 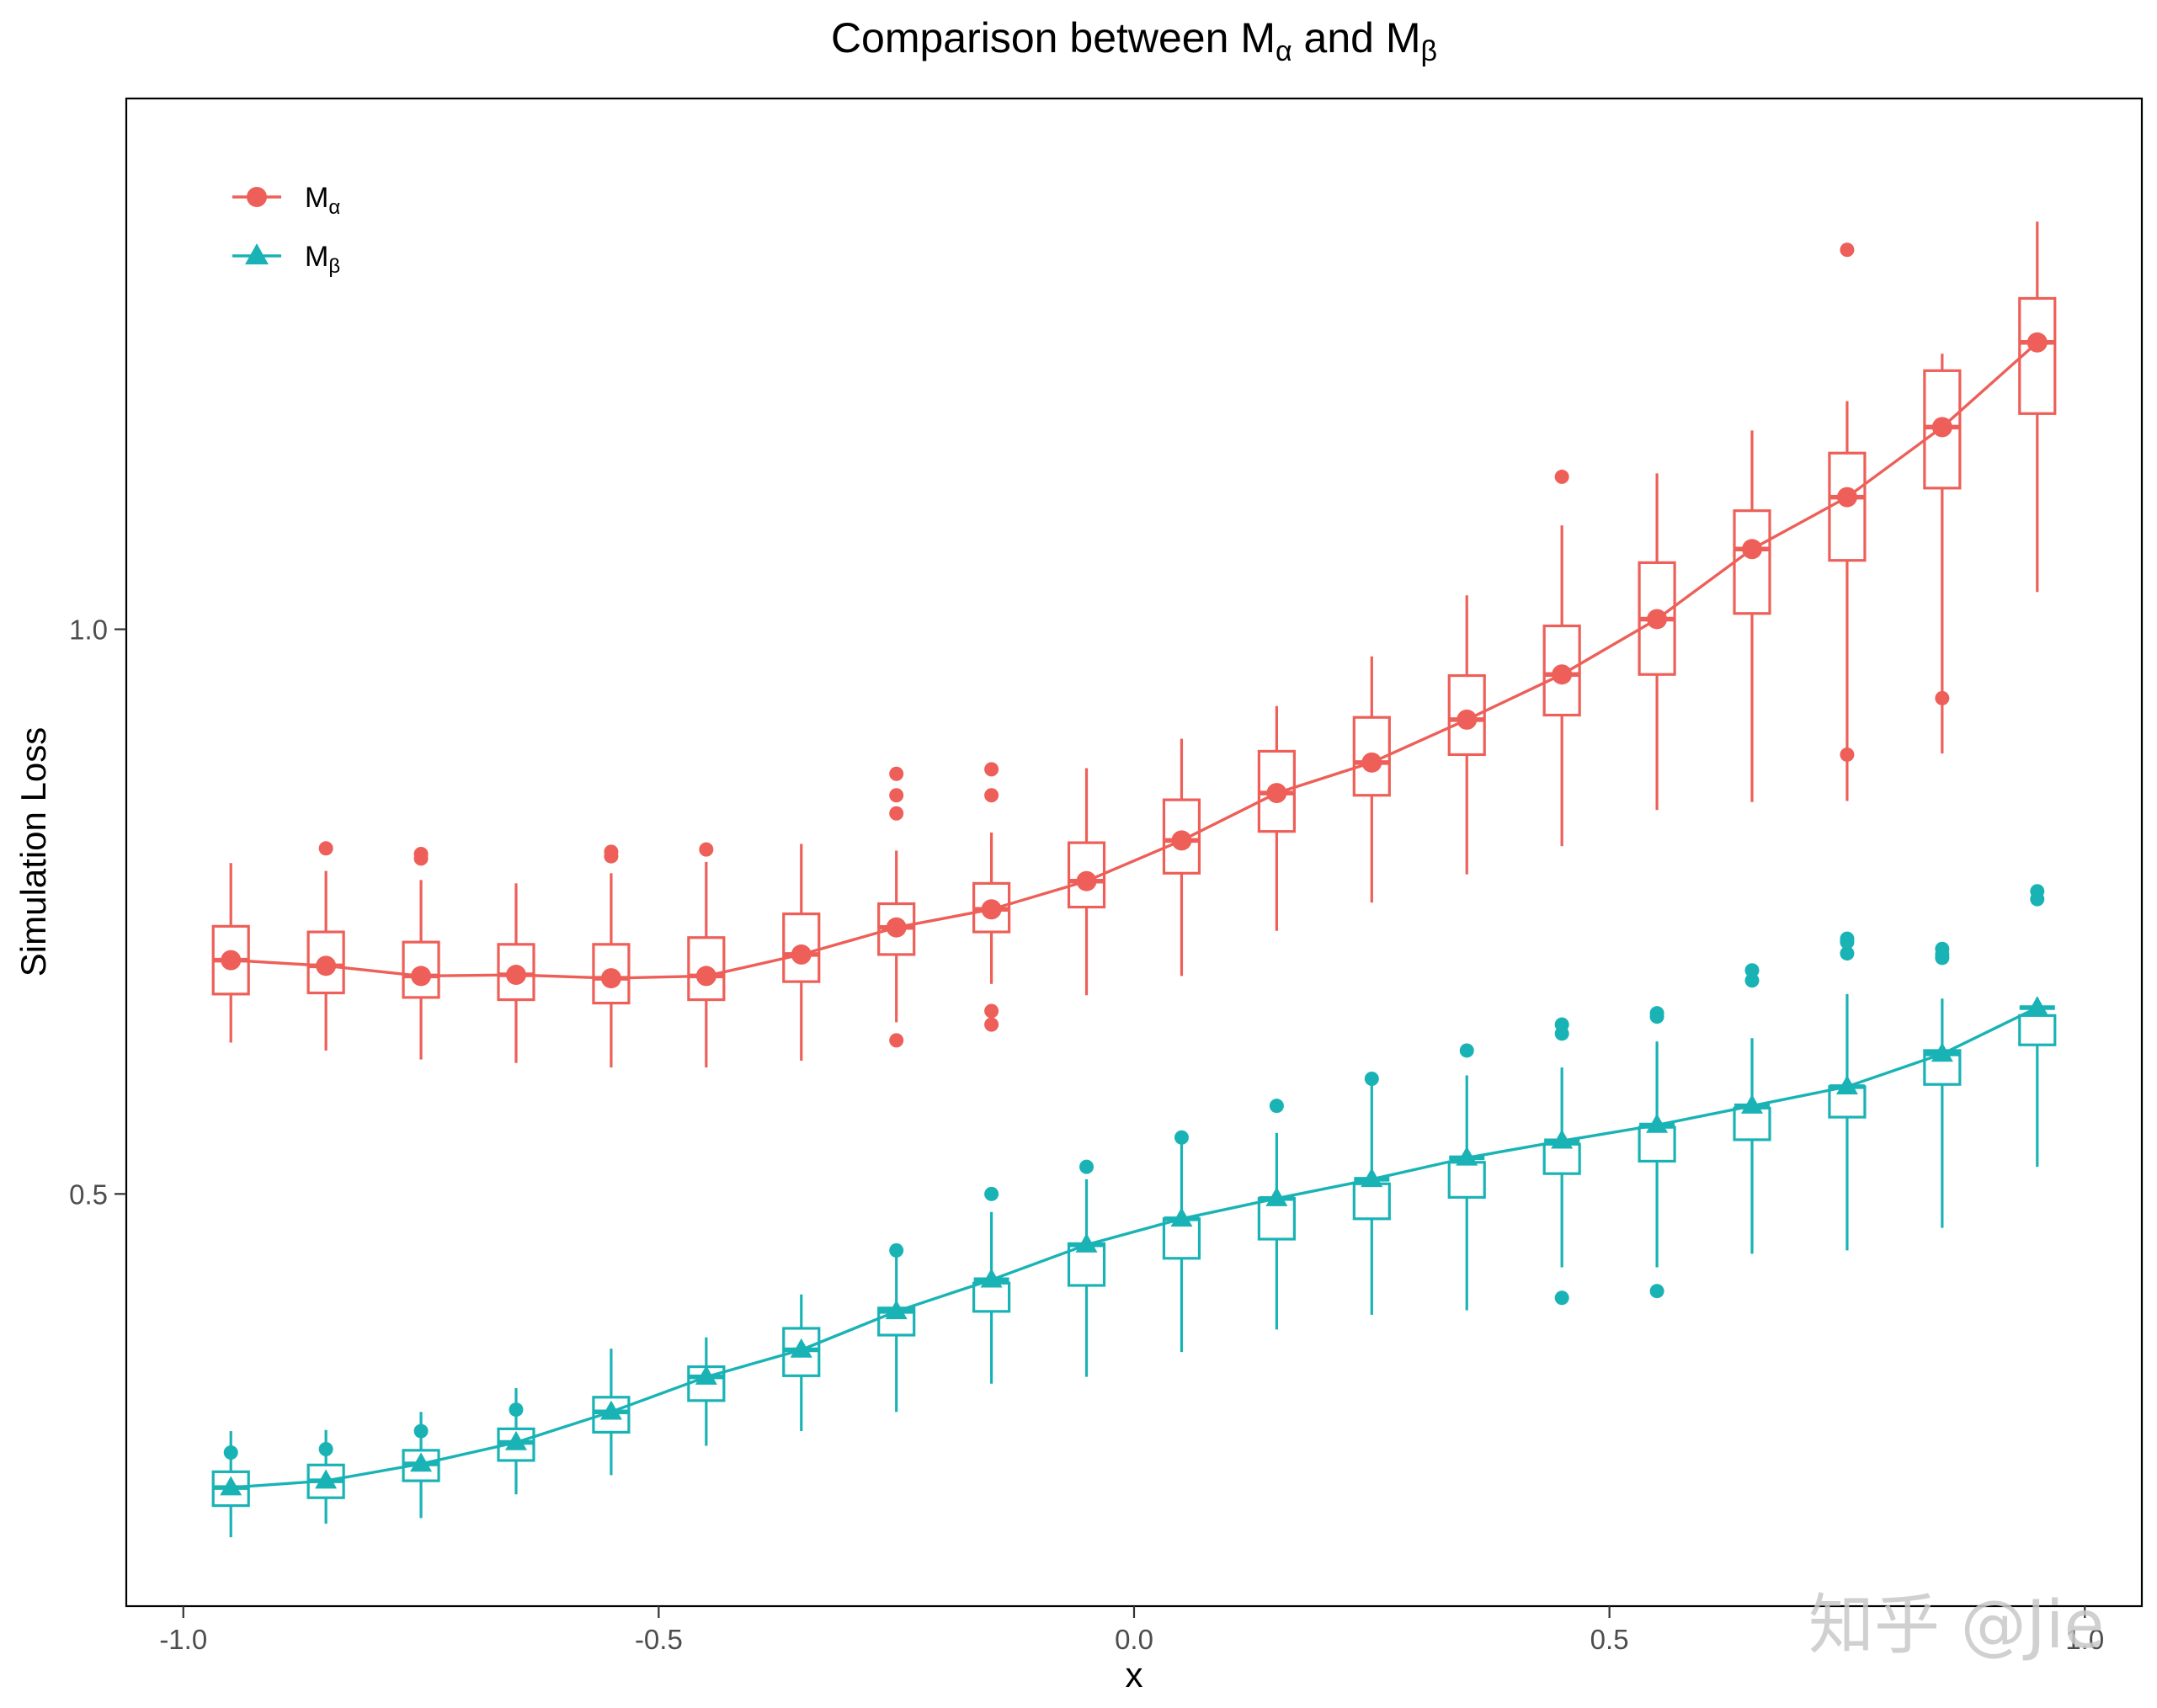 I want to click on legend-label: Mβ, so click(x=322, y=259).